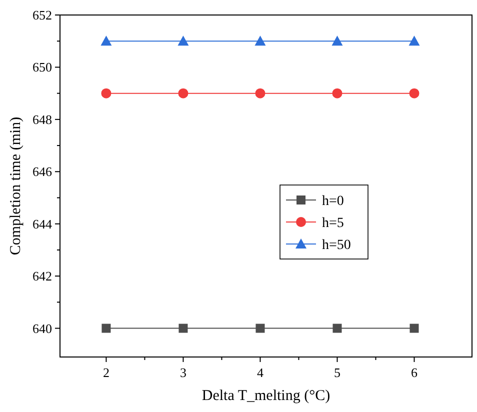 This screenshot has width=477, height=412. What do you see at coordinates (183, 372) in the screenshot?
I see `x-tick-label: 3` at bounding box center [183, 372].